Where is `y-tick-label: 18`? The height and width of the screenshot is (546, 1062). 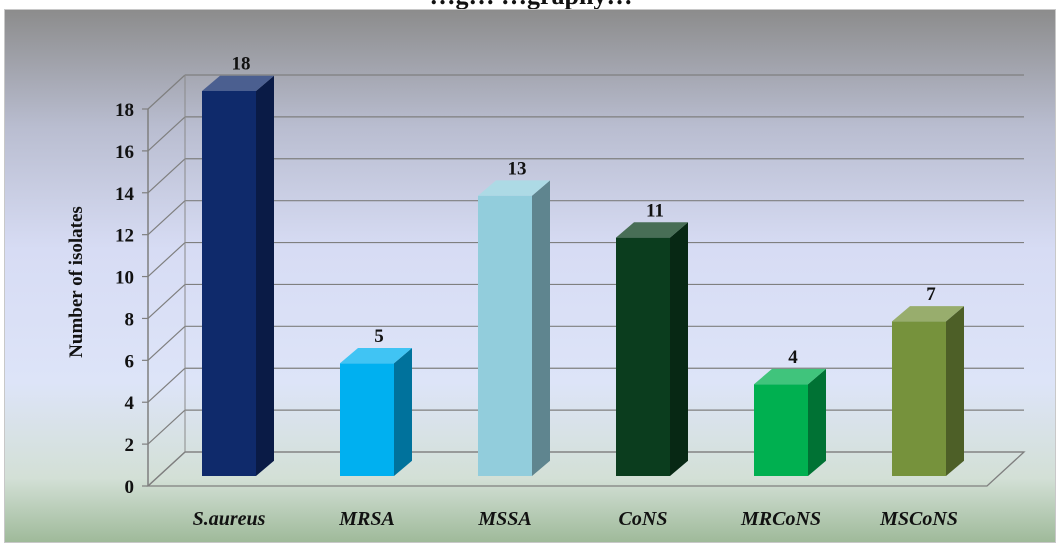 y-tick-label: 18 is located at coordinates (124, 110).